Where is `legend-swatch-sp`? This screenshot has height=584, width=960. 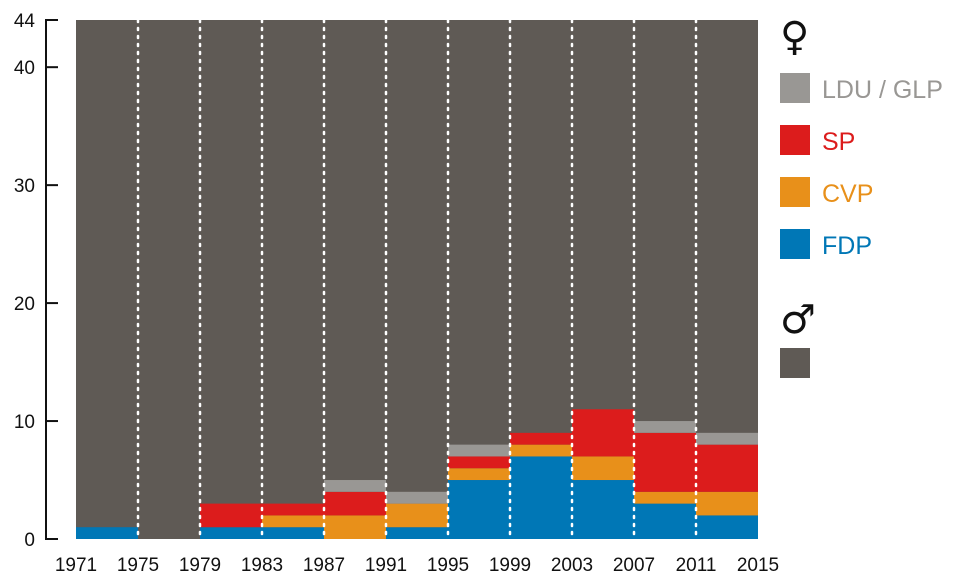
legend-swatch-sp is located at coordinates (795, 140).